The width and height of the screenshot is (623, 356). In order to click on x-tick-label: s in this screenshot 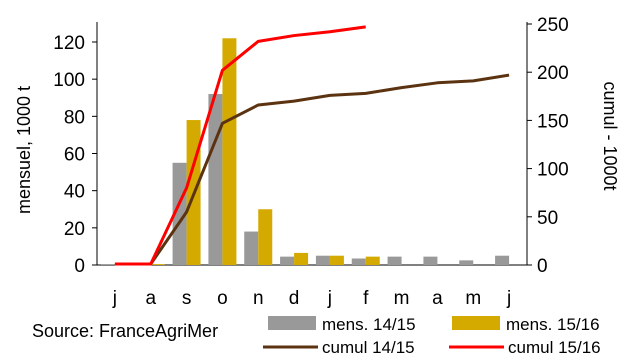, I will do `click(187, 298)`.